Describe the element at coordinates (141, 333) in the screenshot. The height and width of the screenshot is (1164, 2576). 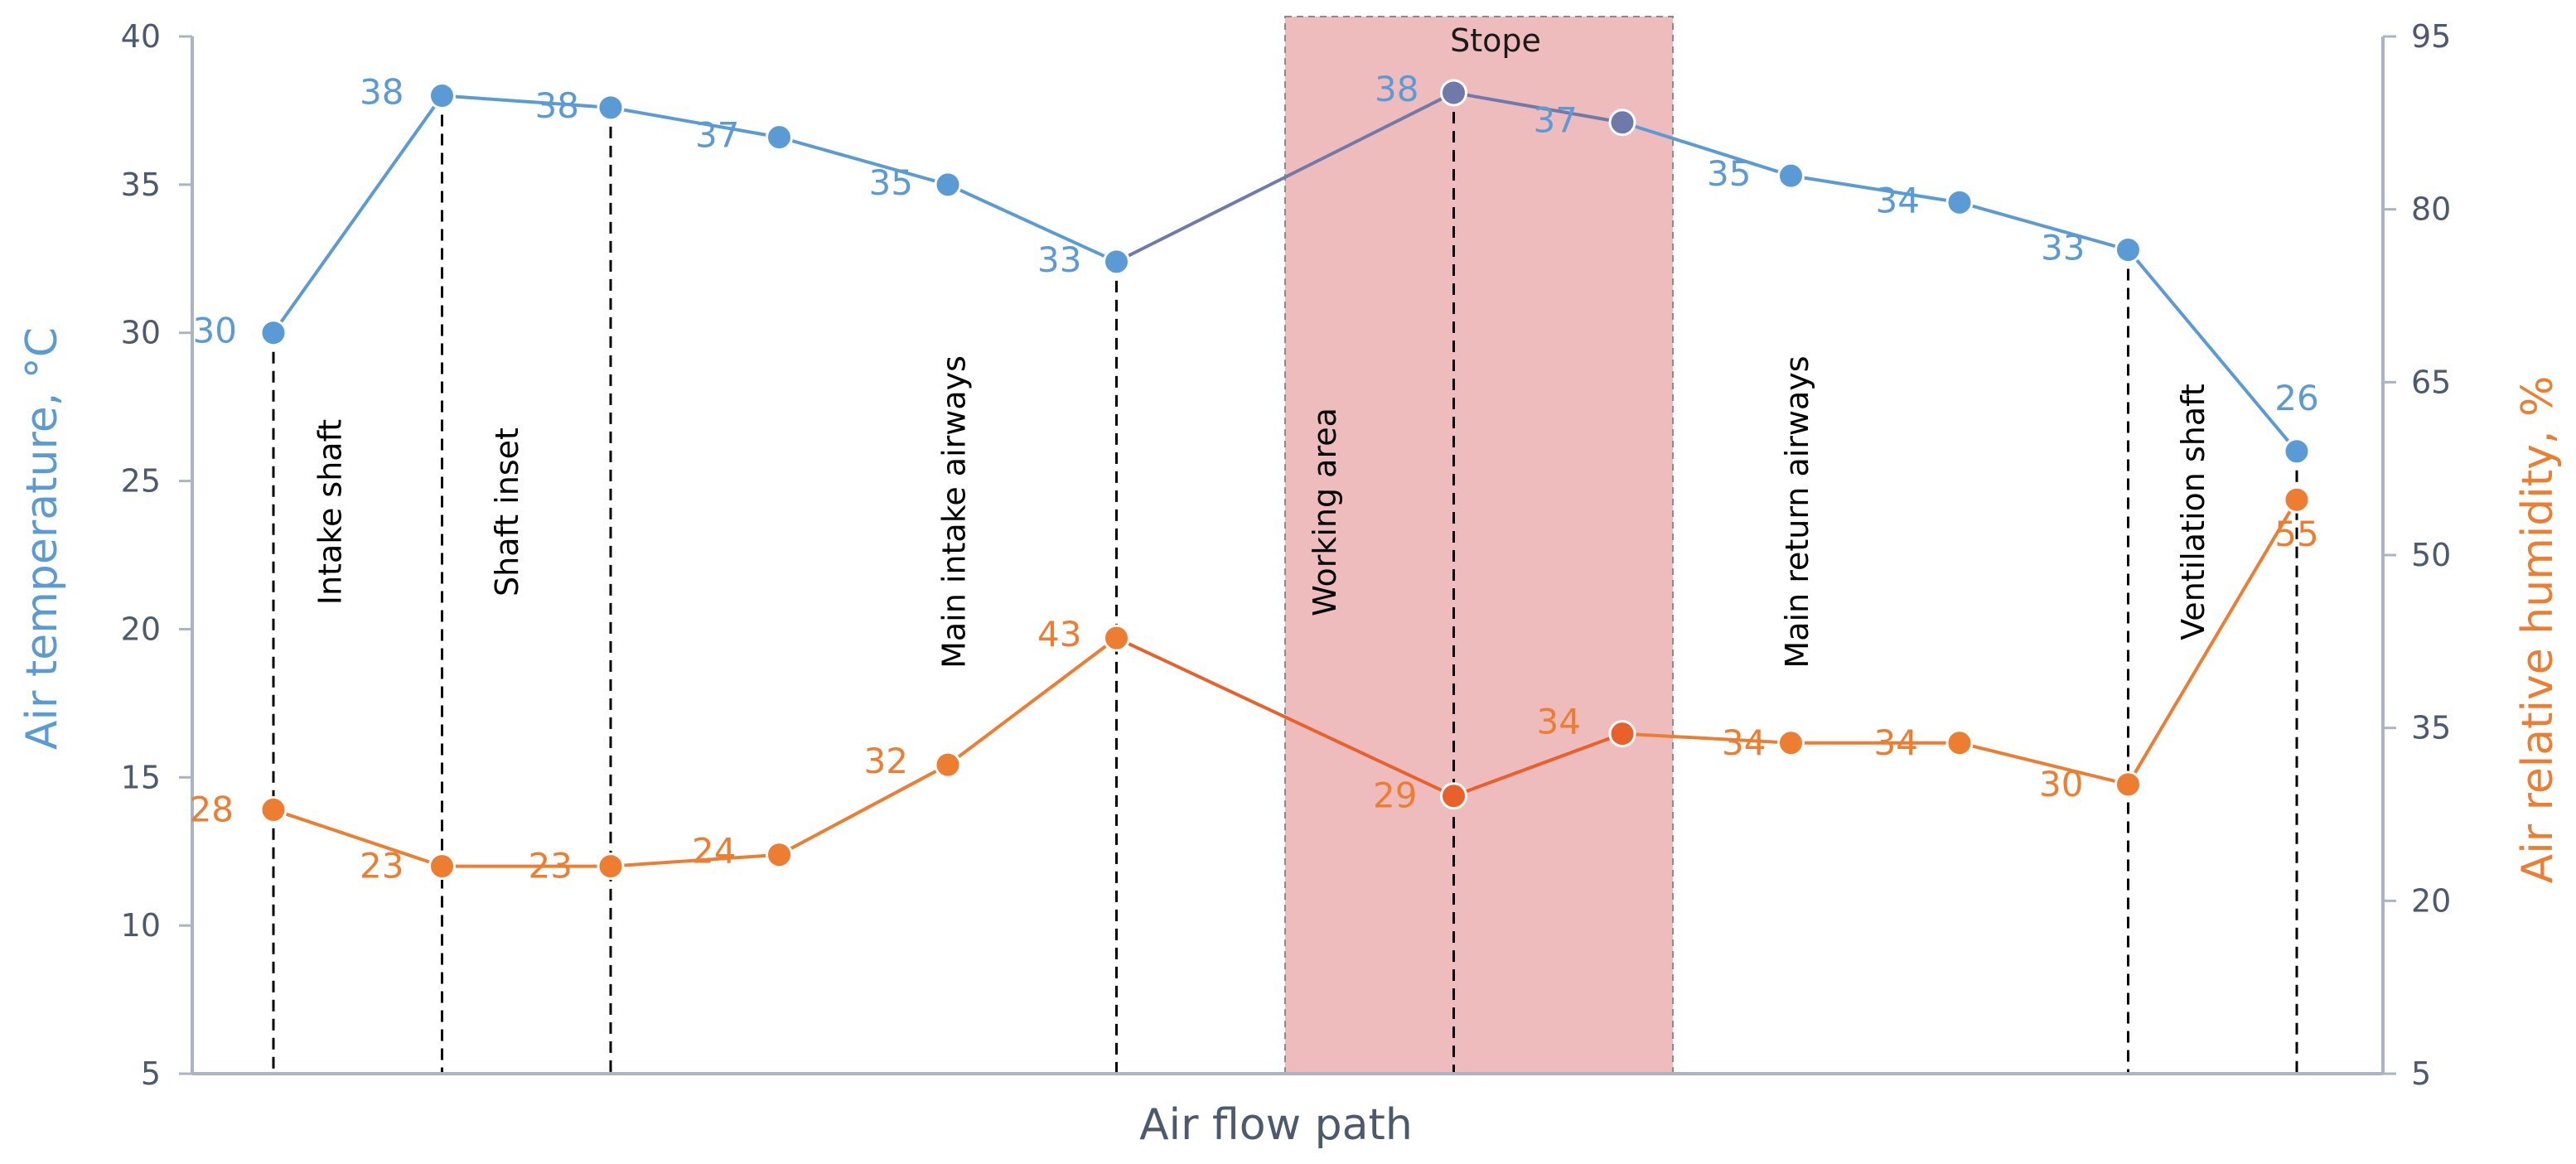
I see `left-tick-label: 30` at that location.